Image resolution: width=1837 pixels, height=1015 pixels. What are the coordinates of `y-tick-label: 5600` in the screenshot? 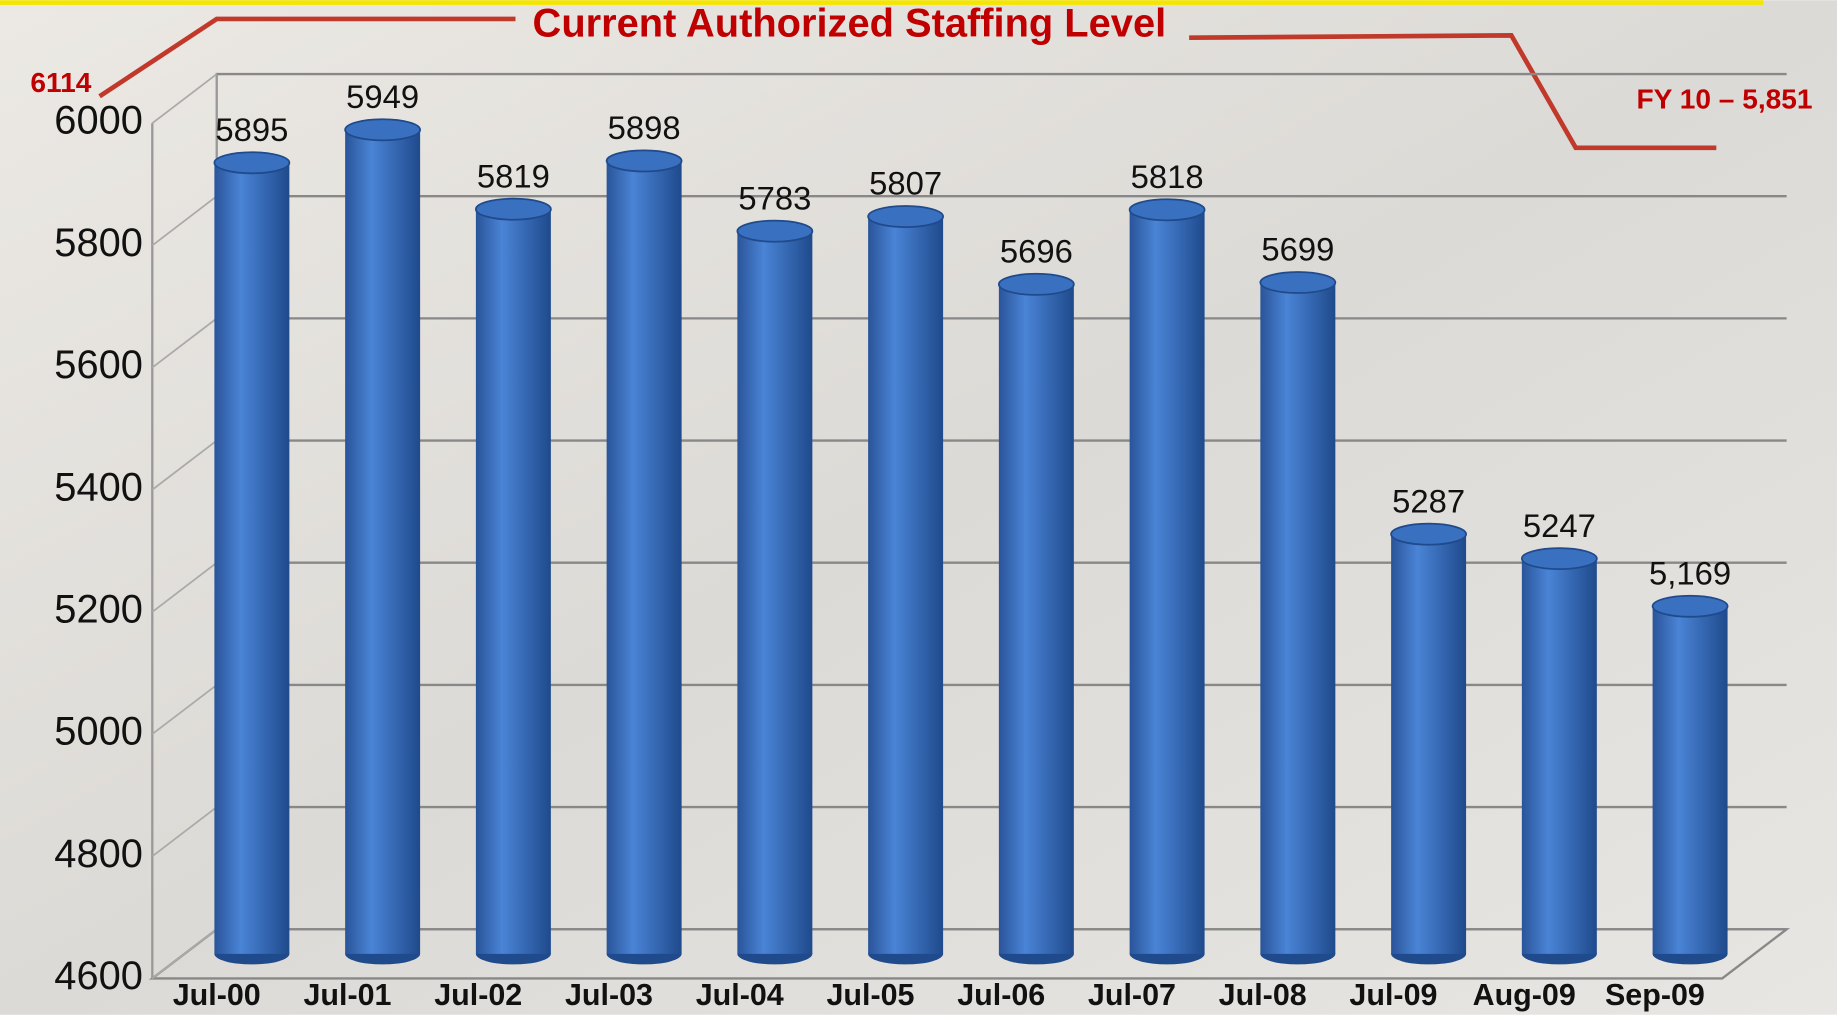 It's located at (98, 365).